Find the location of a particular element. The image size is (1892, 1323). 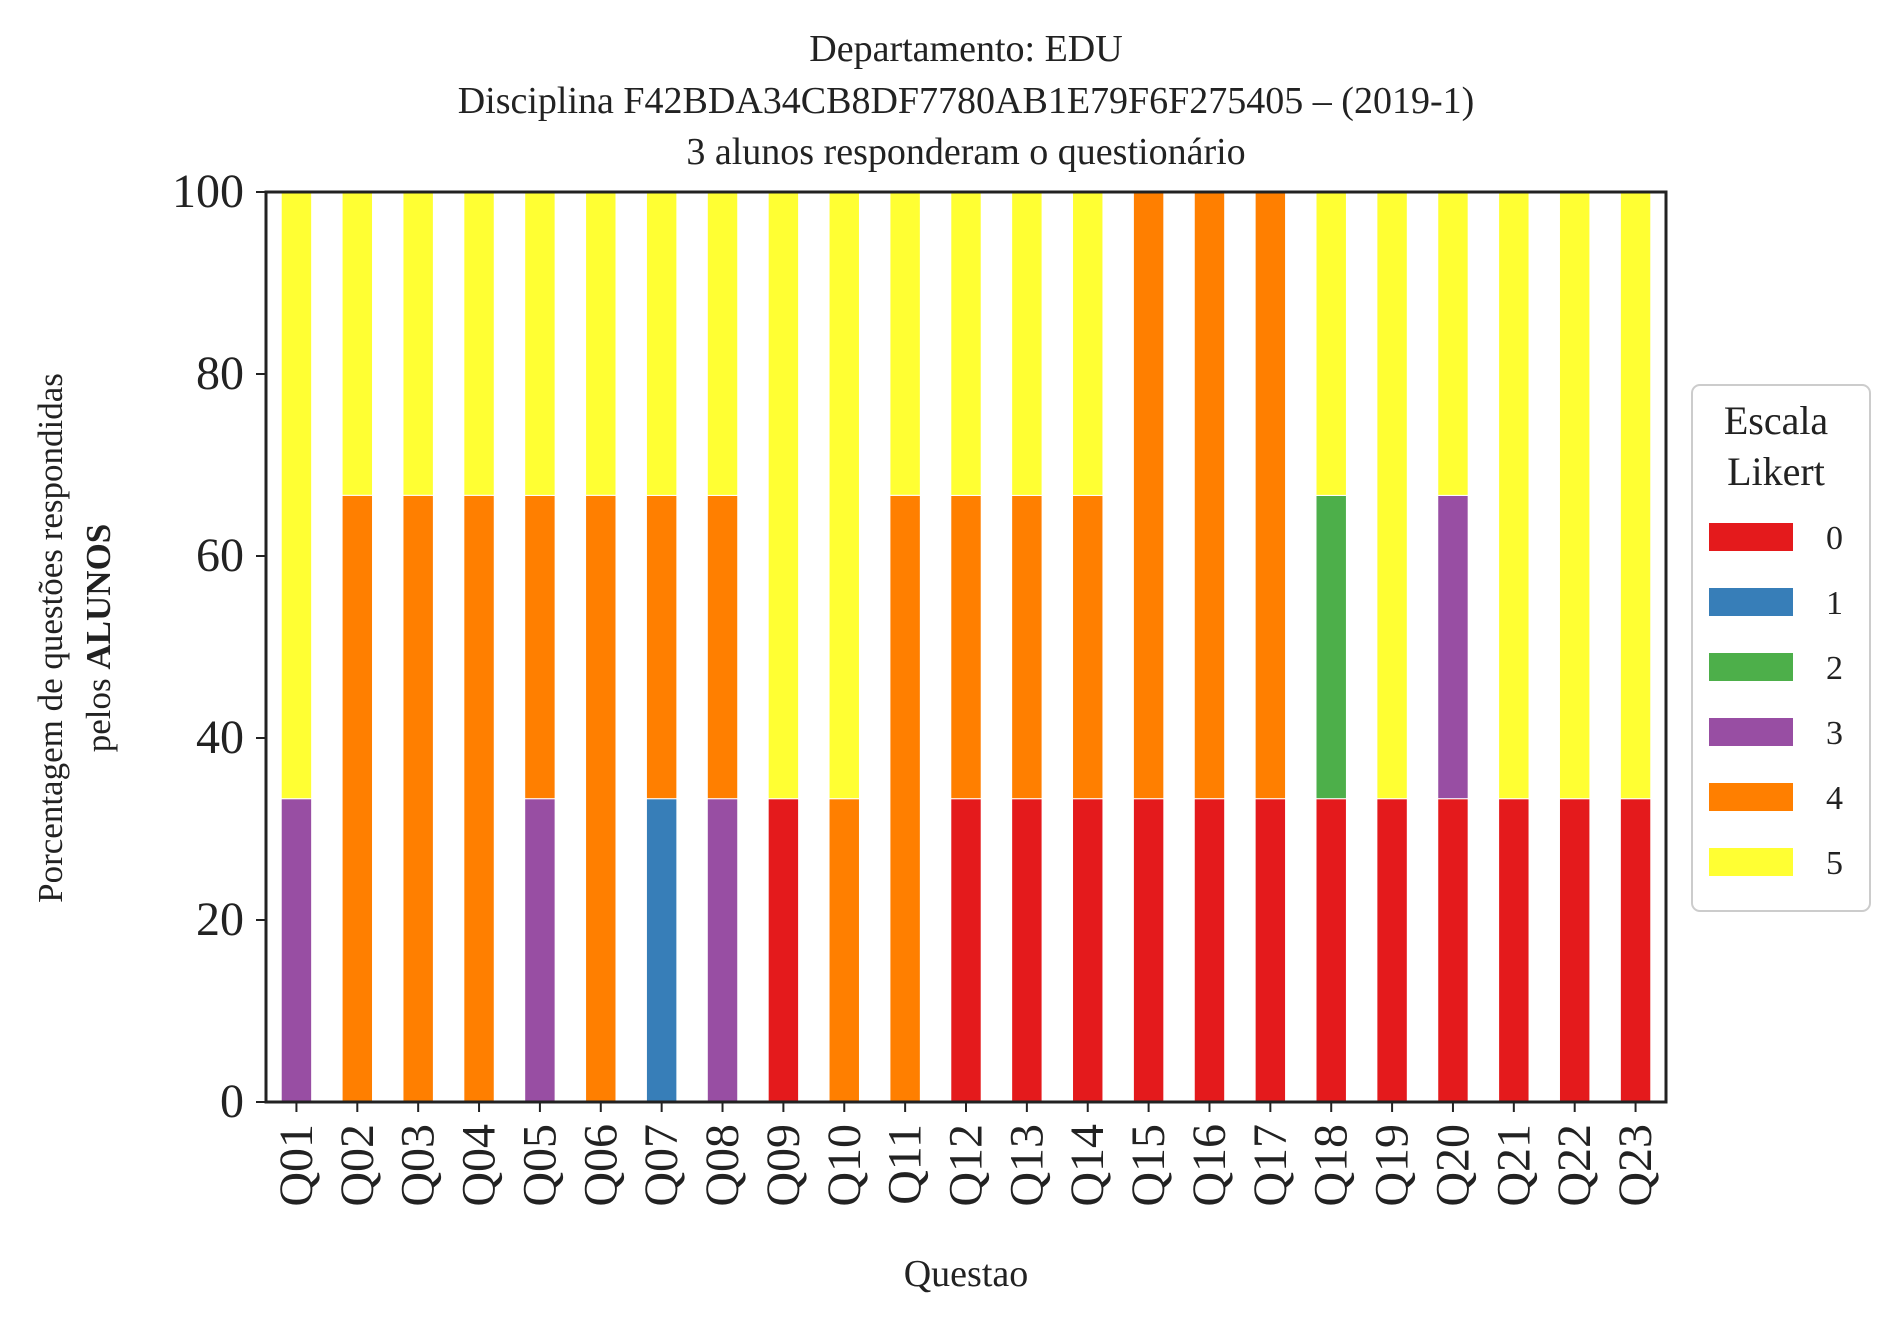

x-tick-label-Q16: Q16 is located at coordinates (1209, 1165).